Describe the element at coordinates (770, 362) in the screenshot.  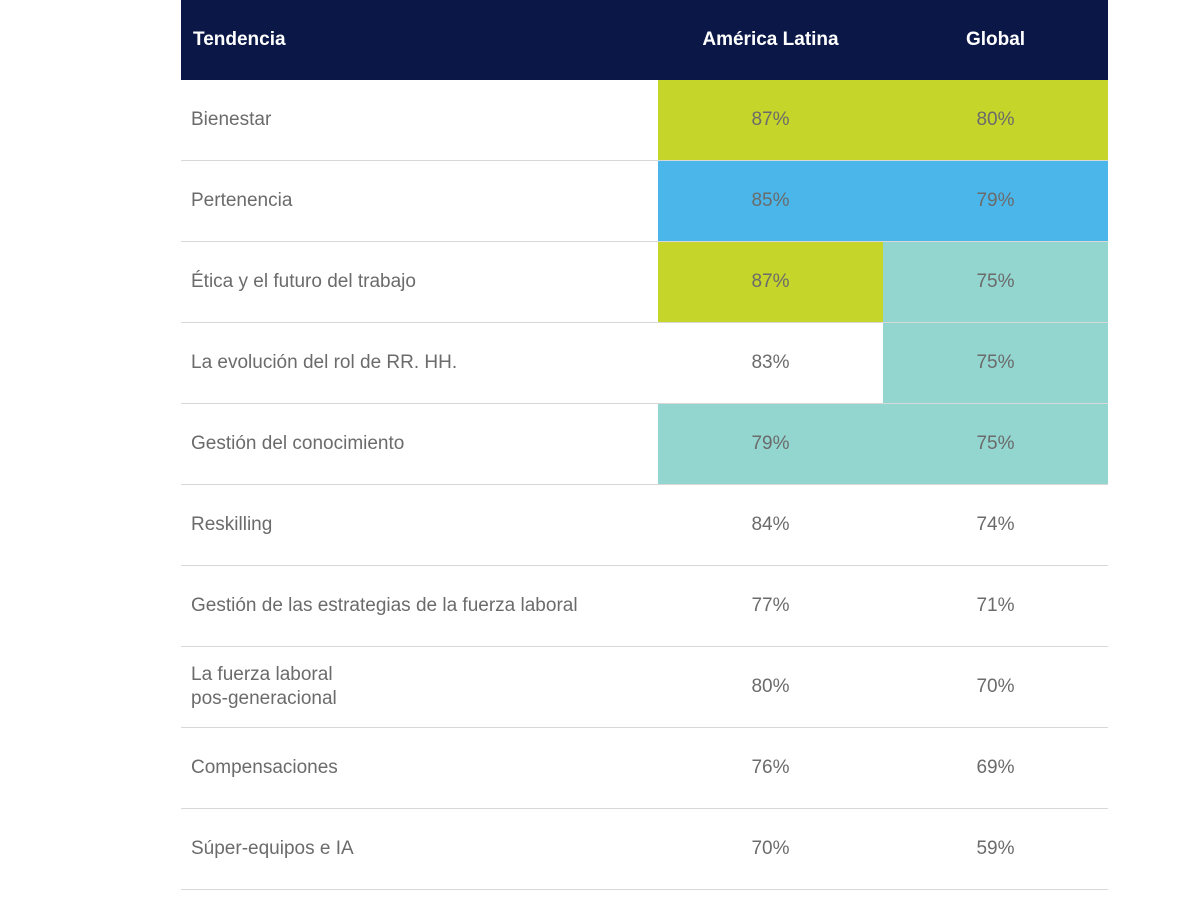
I see `latam-value: 83%` at that location.